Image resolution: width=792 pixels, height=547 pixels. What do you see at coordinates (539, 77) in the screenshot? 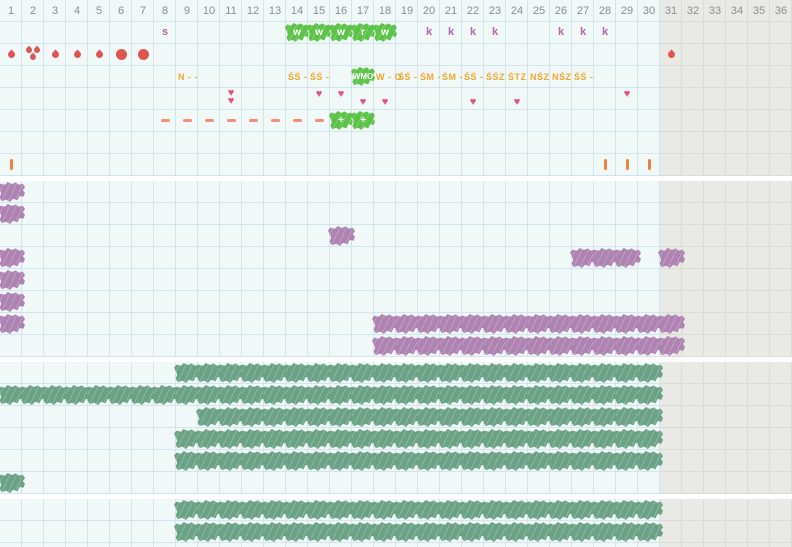
I see `cell-label: NŚZ` at bounding box center [539, 77].